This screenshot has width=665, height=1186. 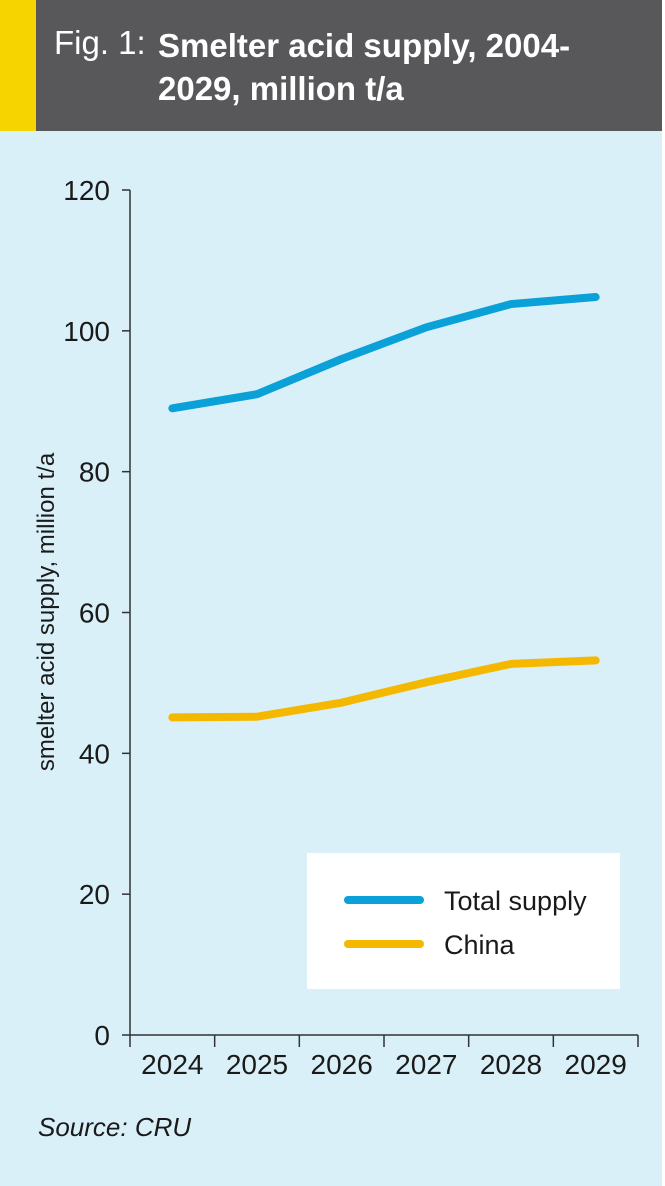 I want to click on legend-label: China, so click(x=480, y=945).